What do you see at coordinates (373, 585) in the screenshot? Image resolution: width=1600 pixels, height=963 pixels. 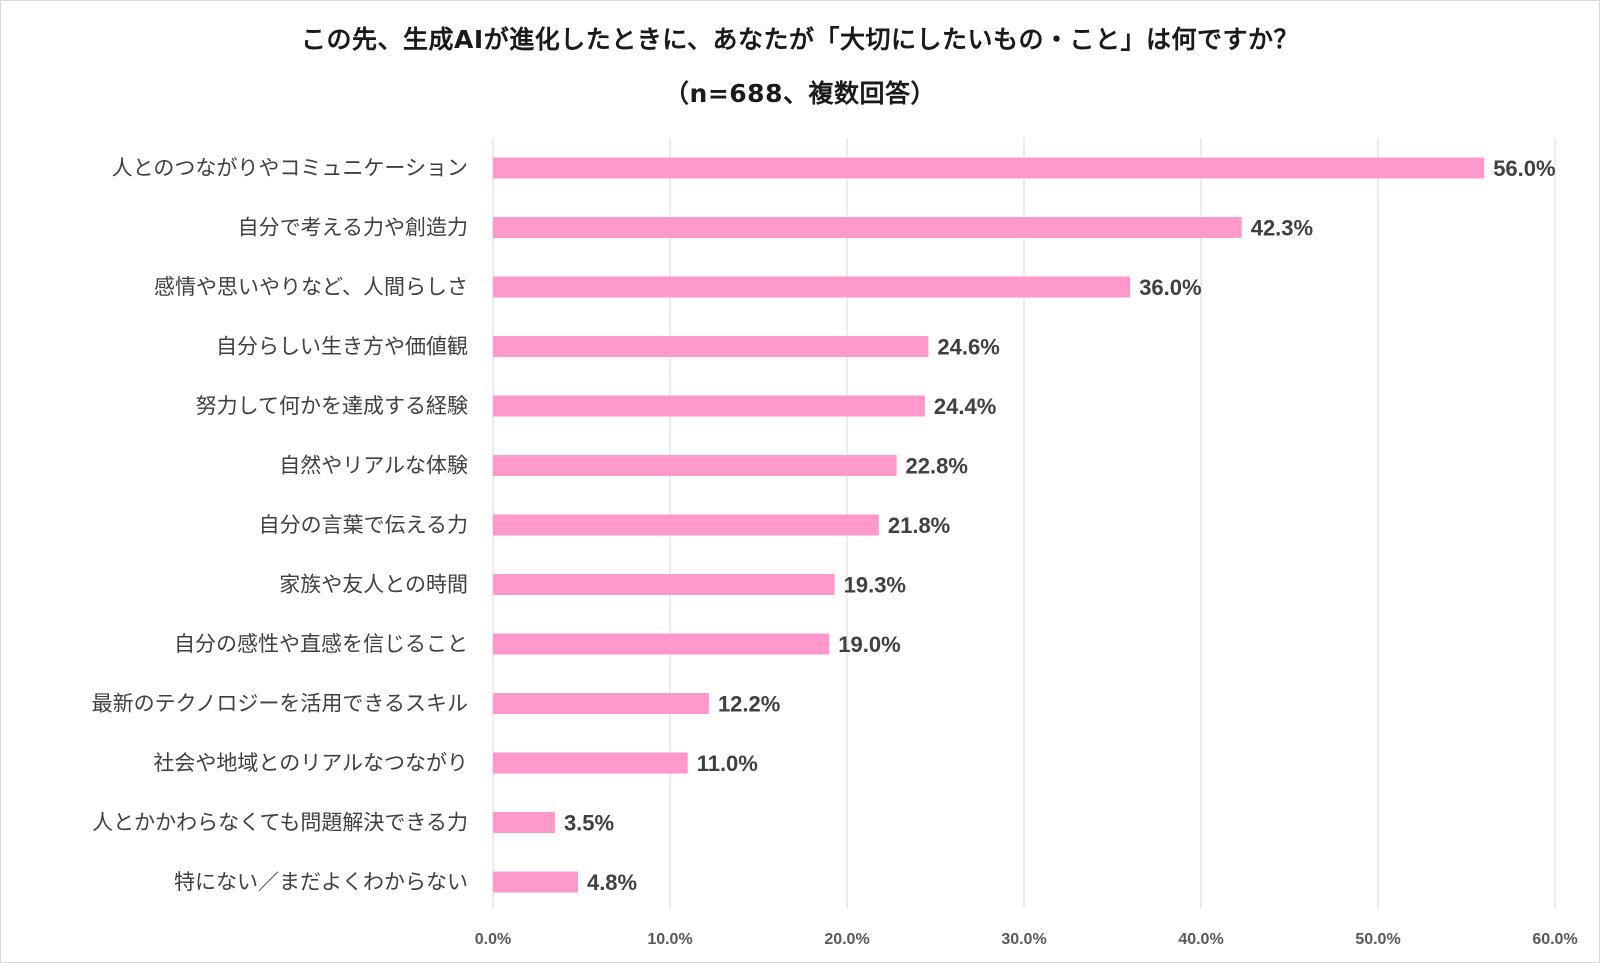 I see `category-label: 家族や友人との時間` at bounding box center [373, 585].